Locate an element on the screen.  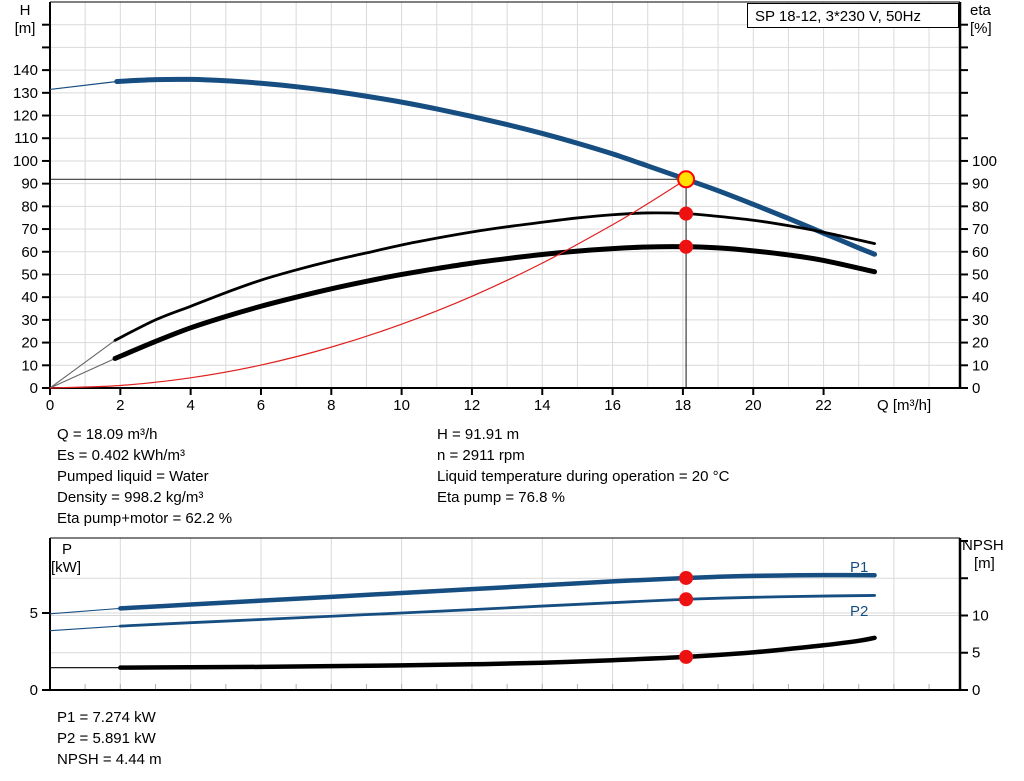
info-liquid: Pumped liquid = Water is located at coordinates (133, 476).